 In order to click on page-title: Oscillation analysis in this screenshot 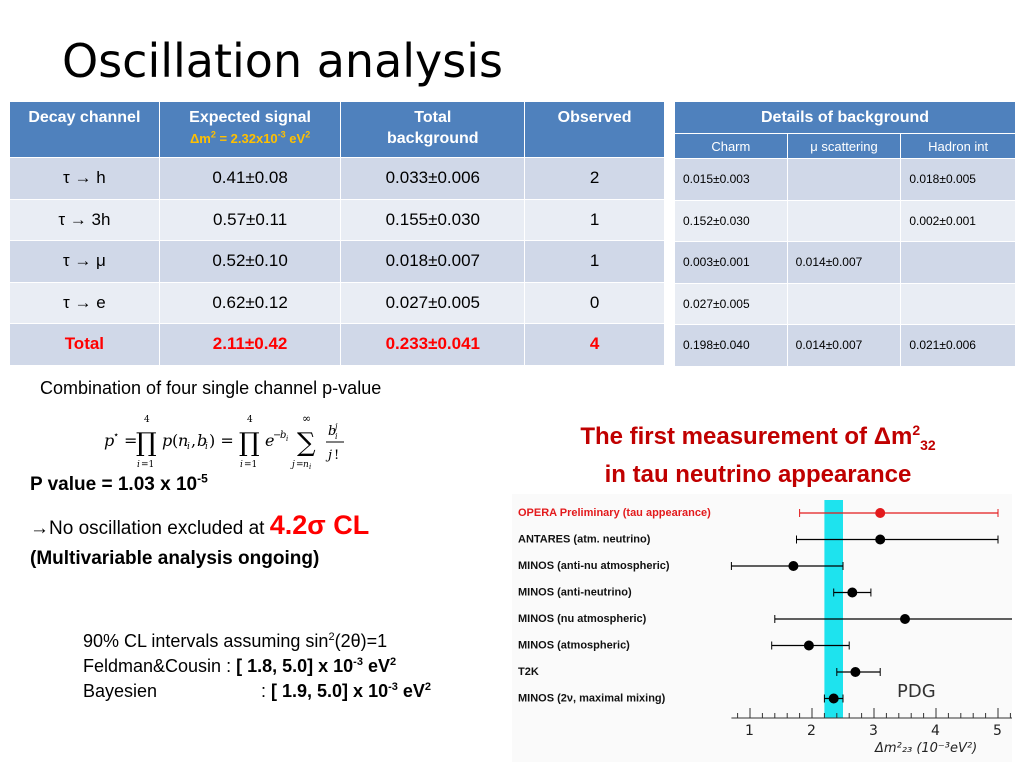, I will do `click(282, 61)`.